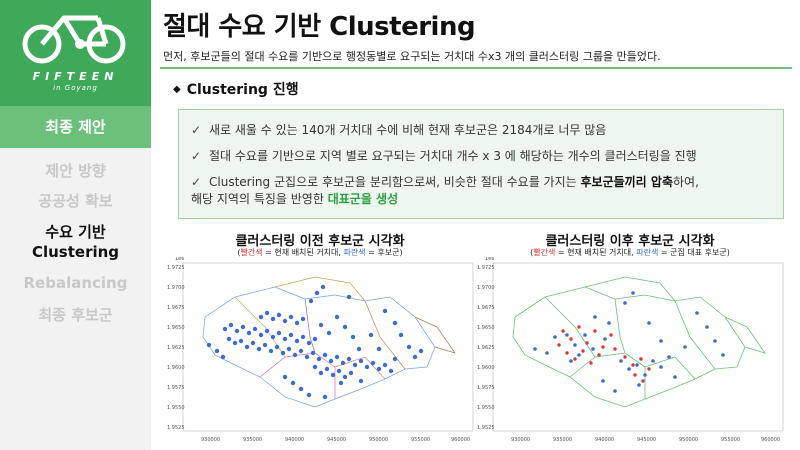 The height and width of the screenshot is (450, 800). Describe the element at coordinates (315, 342) in the screenshot. I see `candidate-points` at that location.